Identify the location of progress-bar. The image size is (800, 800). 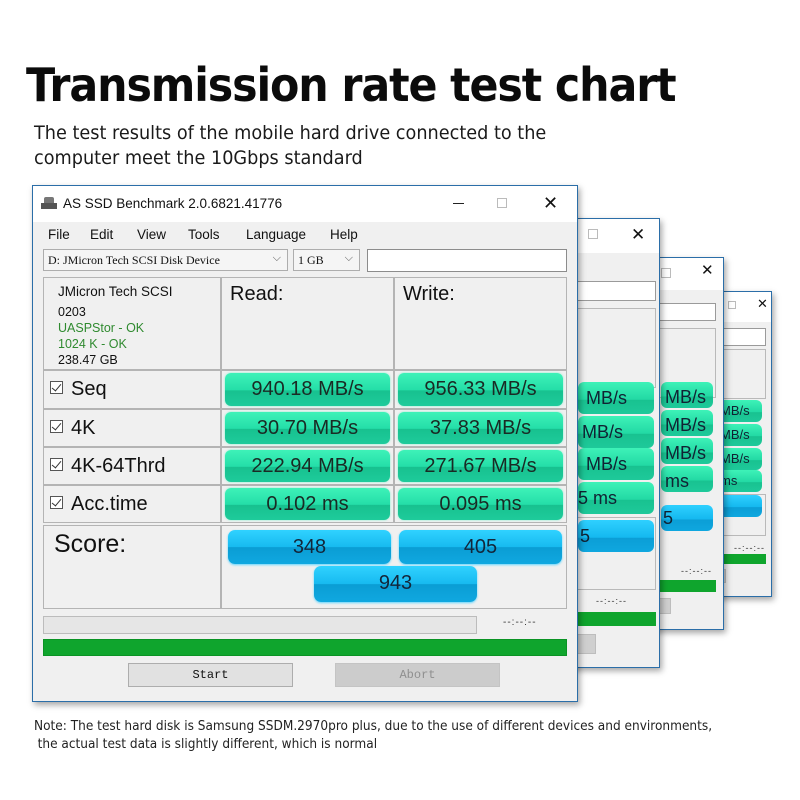
(616, 619).